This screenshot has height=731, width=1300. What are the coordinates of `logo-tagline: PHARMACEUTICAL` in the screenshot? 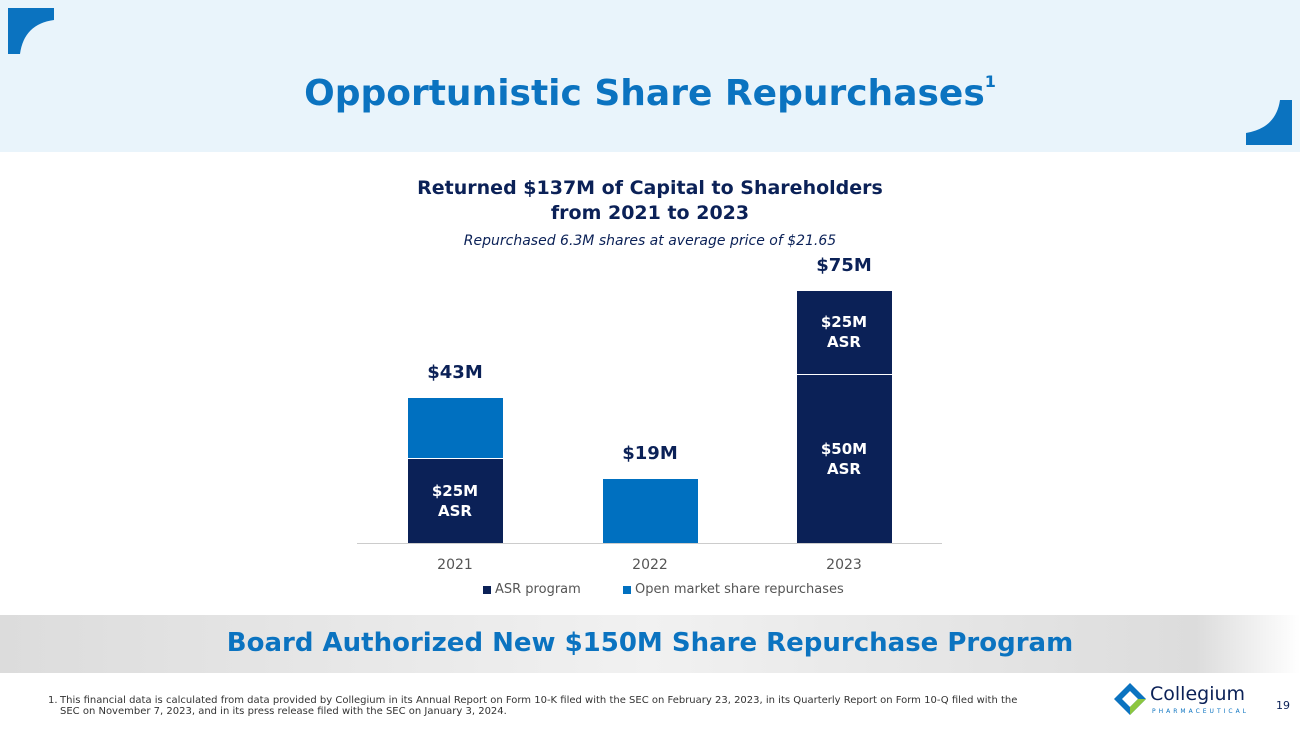 It's located at (1201, 711).